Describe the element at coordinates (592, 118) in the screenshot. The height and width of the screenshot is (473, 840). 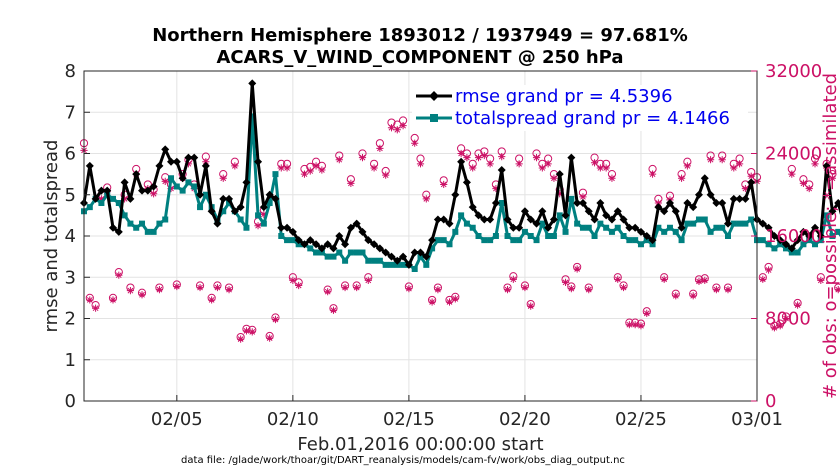
I see `legend-spread-label: totalspread grand pr = 4.1466` at that location.